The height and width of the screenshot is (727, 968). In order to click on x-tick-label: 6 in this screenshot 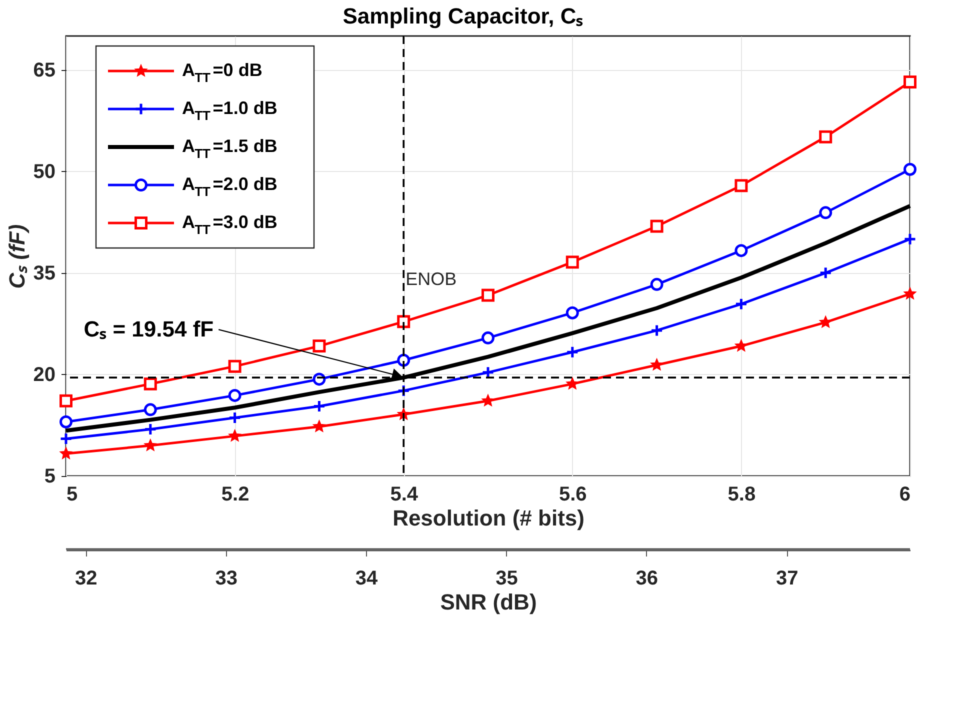, I will do `click(904, 495)`.